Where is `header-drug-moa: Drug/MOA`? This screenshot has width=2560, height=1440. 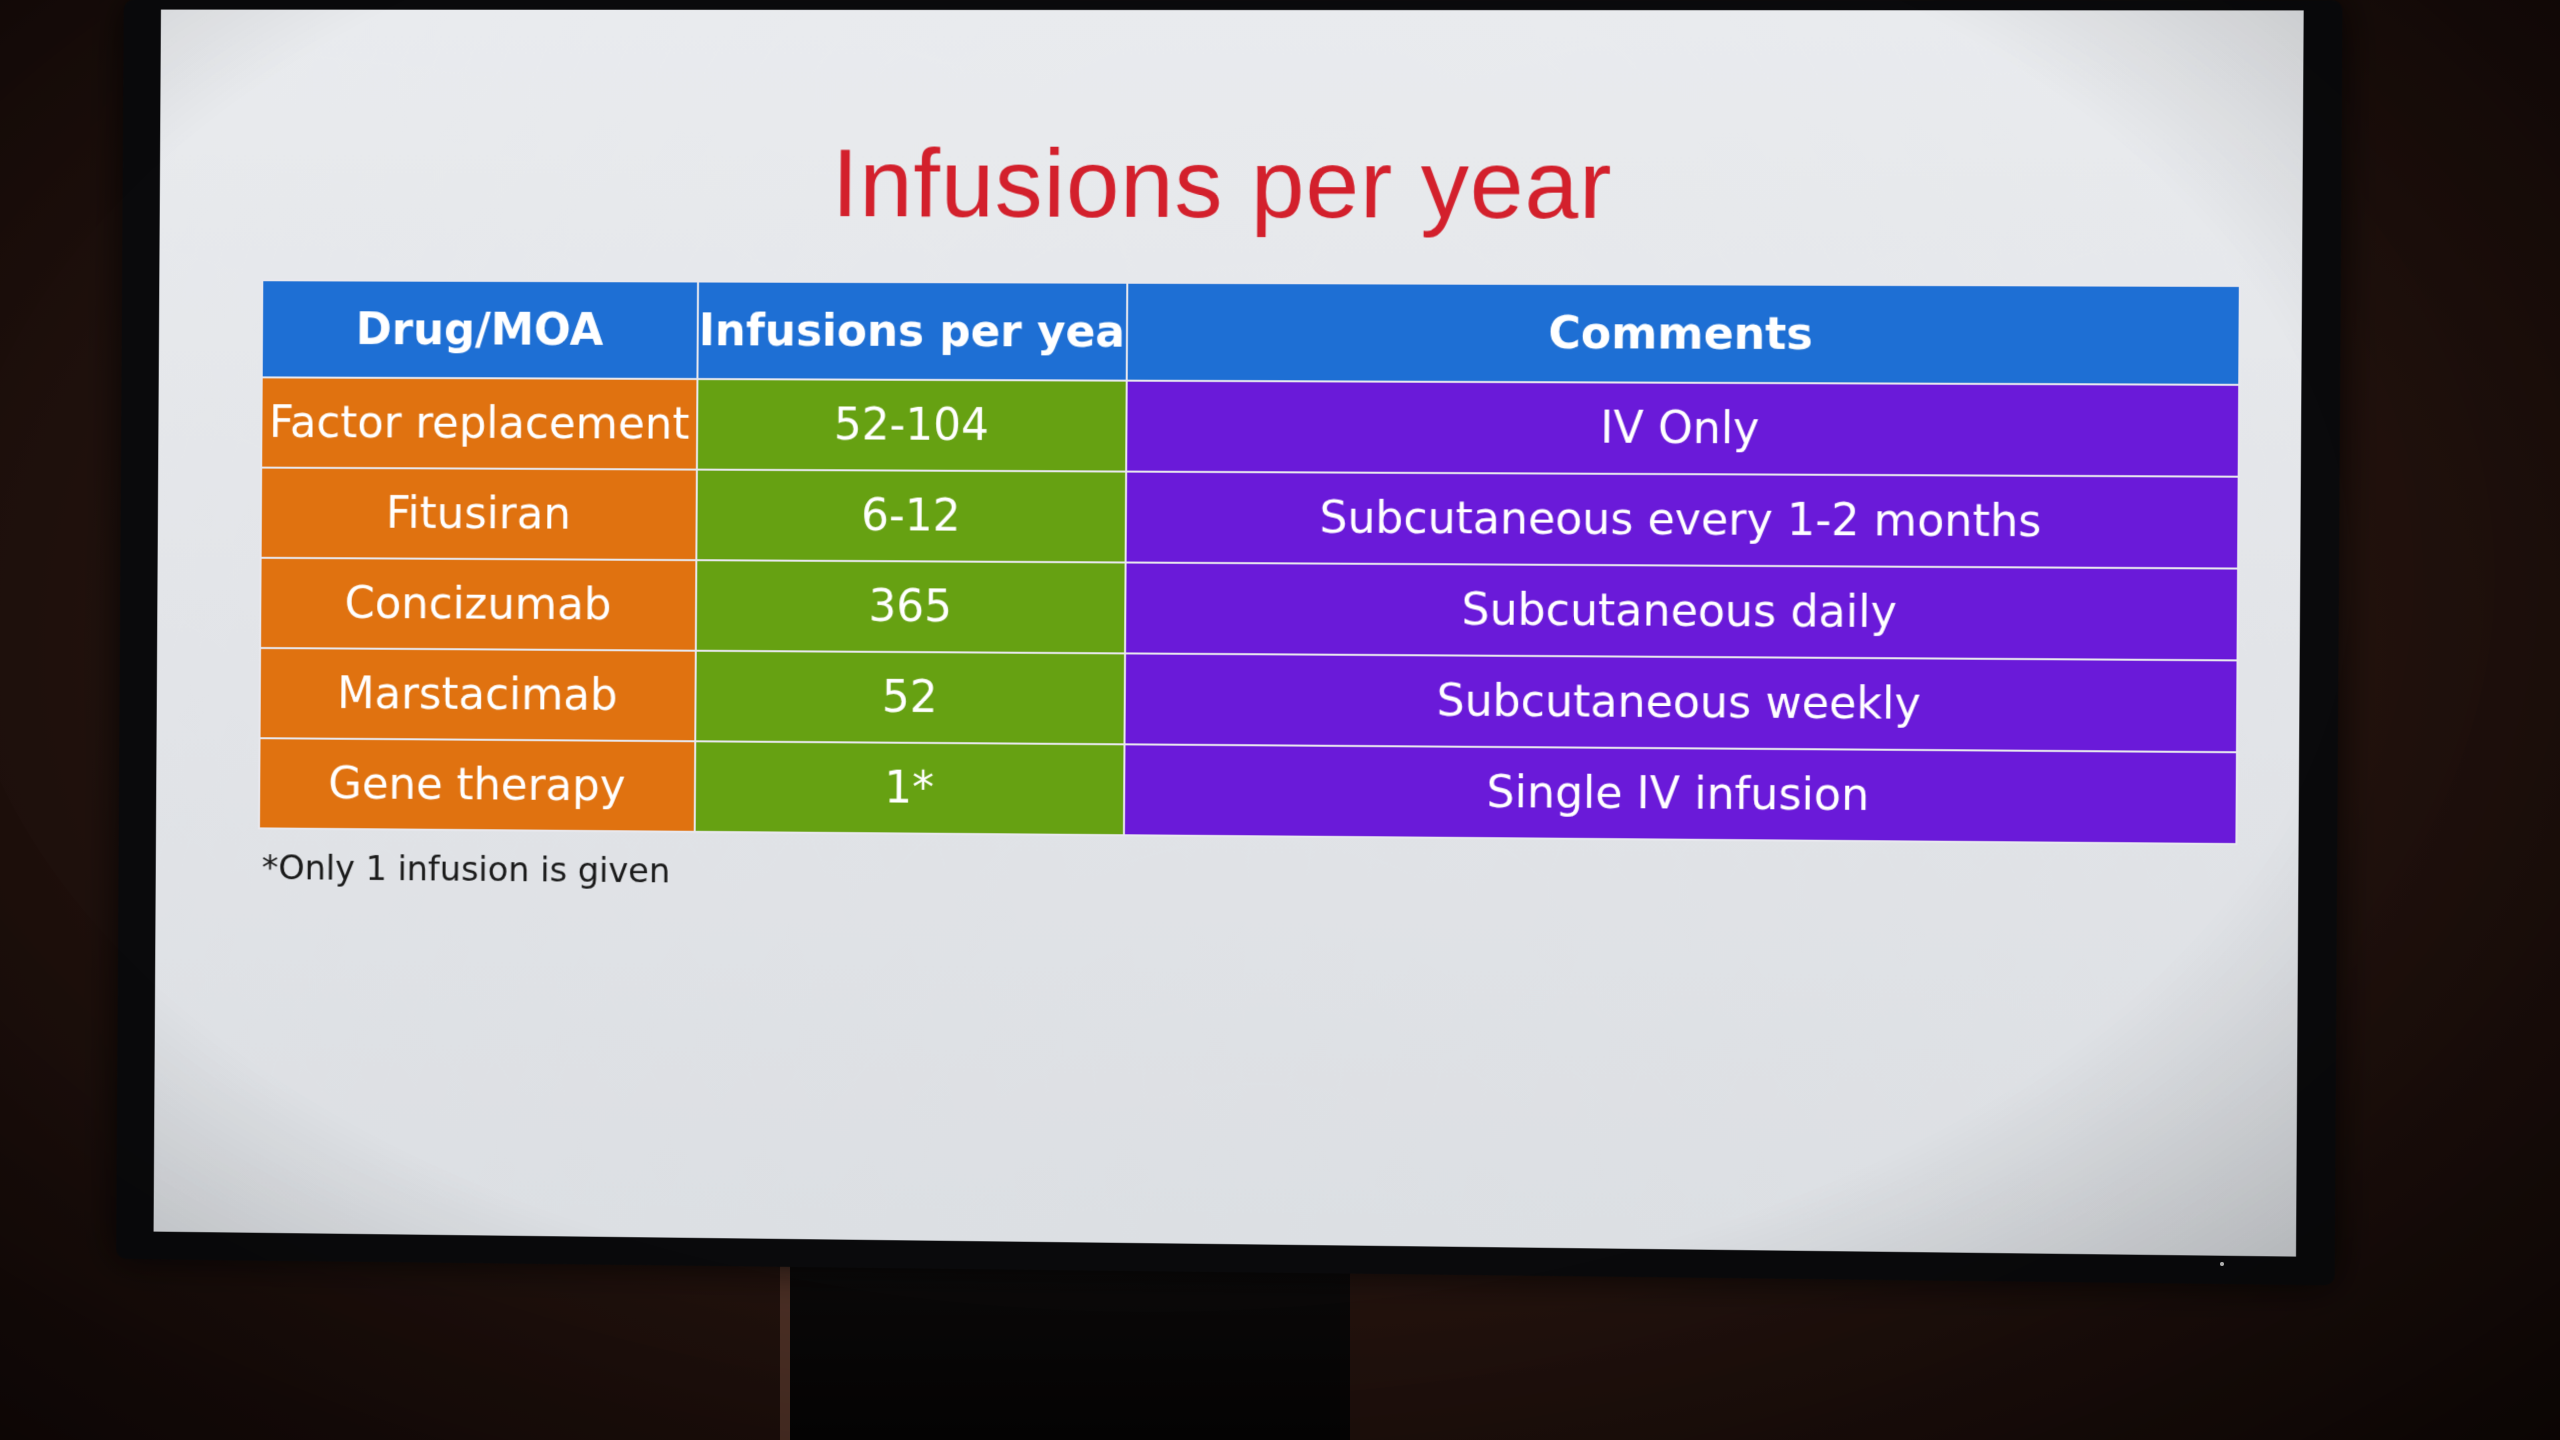
header-drug-moa: Drug/MOA is located at coordinates (480, 329).